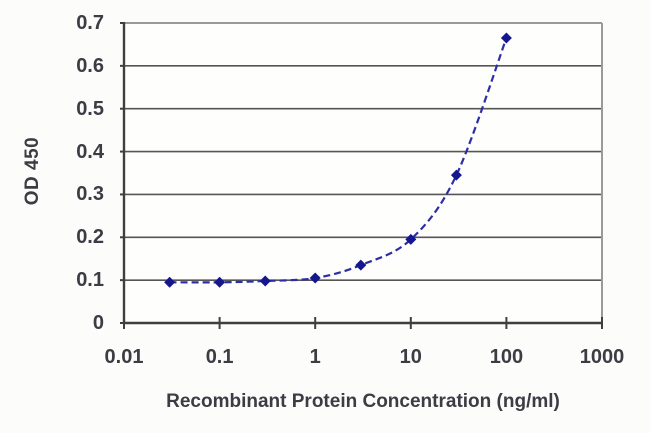 The width and height of the screenshot is (650, 433). I want to click on x-tick-label: 0.1, so click(219, 357).